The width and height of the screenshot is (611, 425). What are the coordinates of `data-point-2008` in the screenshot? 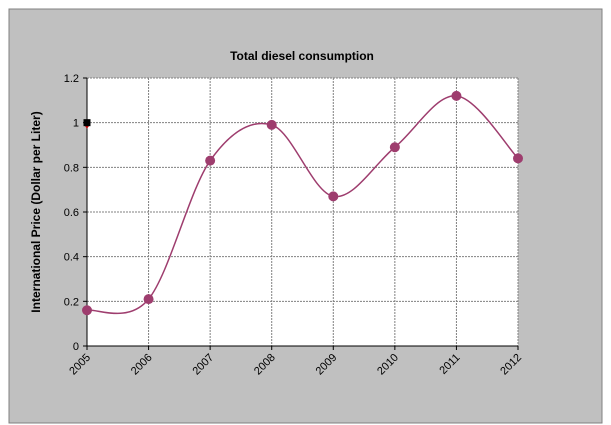 It's located at (271, 124).